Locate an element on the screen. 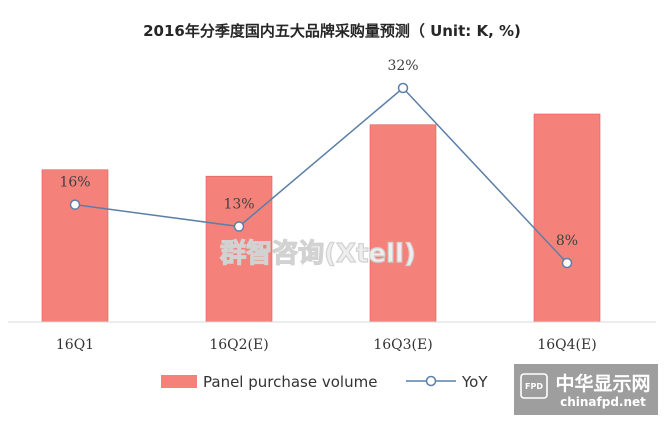  badge-background is located at coordinates (586, 389).